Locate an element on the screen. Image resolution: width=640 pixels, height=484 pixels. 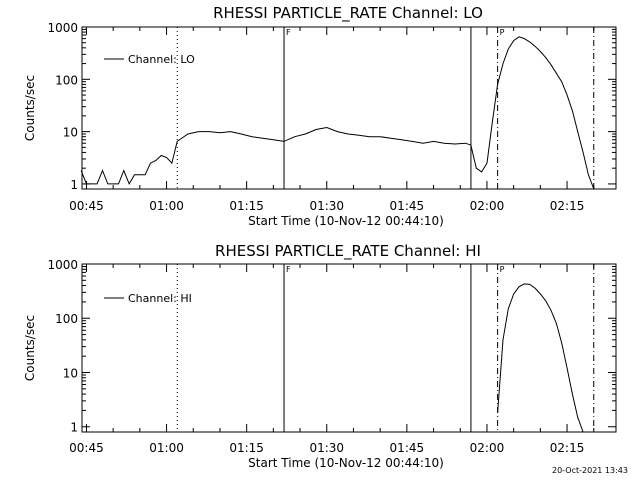
legend-label: Channel: HI is located at coordinates (160, 298).